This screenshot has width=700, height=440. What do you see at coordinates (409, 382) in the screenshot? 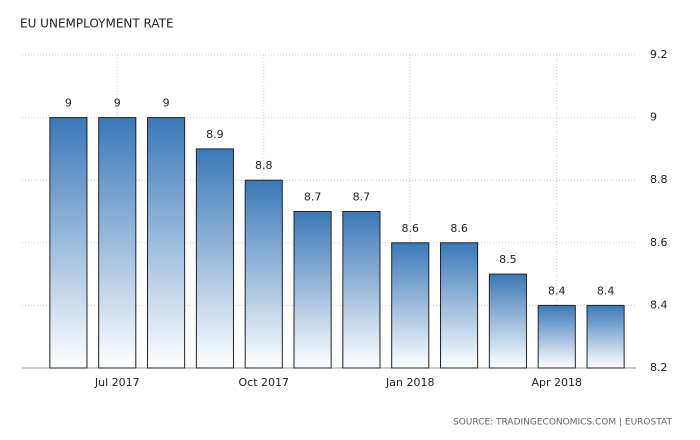
I see `x-tick-label: Jan 2018` at bounding box center [409, 382].